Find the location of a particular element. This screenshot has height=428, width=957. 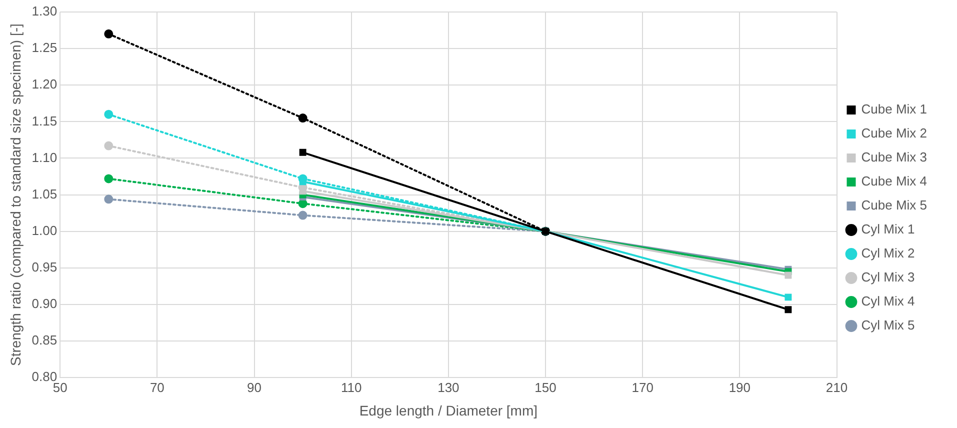

legend-label: Cyl Mix 3 is located at coordinates (888, 277).